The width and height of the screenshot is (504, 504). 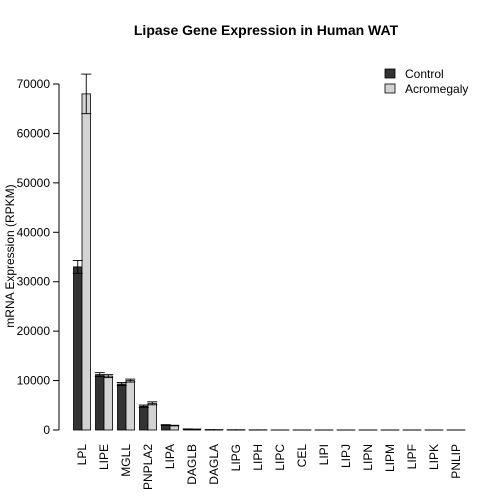 What do you see at coordinates (126, 460) in the screenshot?
I see `x-tick-label-mgll: MGLL` at bounding box center [126, 460].